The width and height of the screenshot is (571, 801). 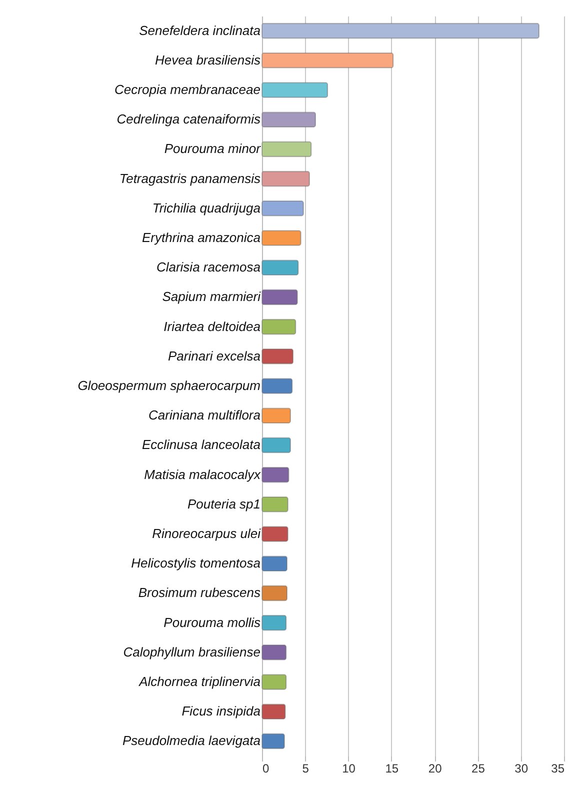 I want to click on y-tick-label: Sapium marmieri, so click(x=212, y=296).